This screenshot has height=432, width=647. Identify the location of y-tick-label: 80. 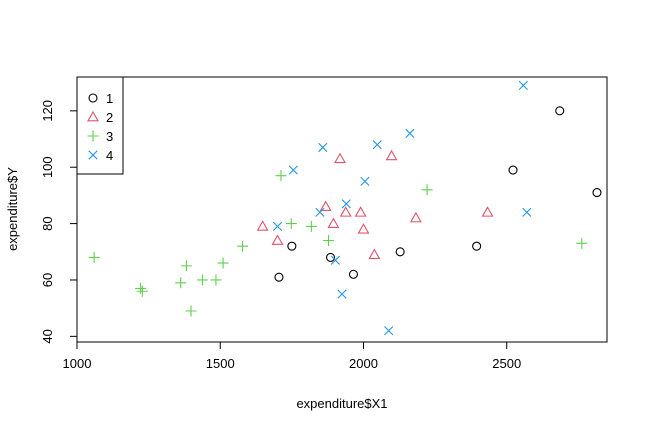
(47, 223).